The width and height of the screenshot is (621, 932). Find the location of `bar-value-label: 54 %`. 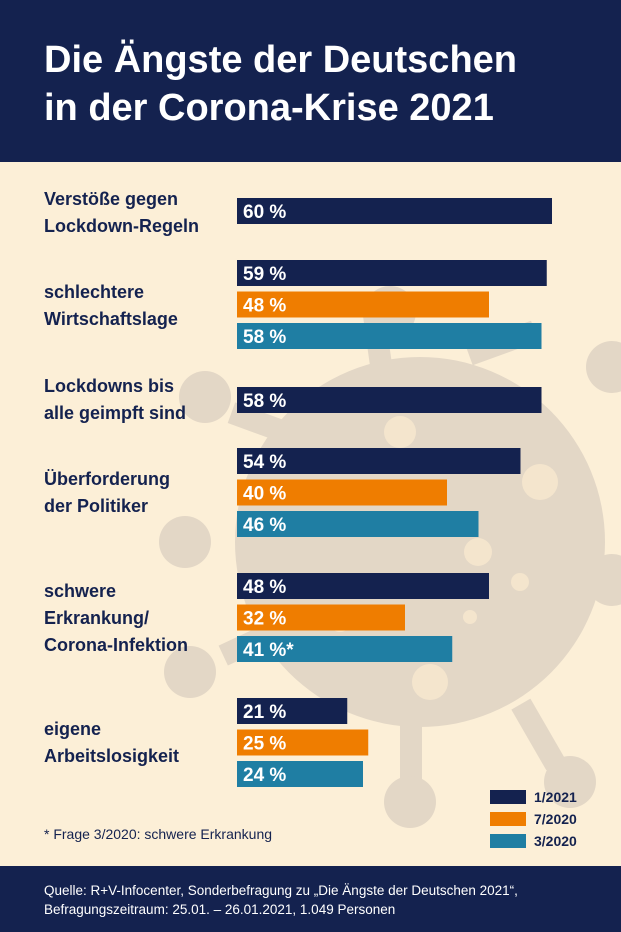

bar-value-label: 54 % is located at coordinates (264, 462).